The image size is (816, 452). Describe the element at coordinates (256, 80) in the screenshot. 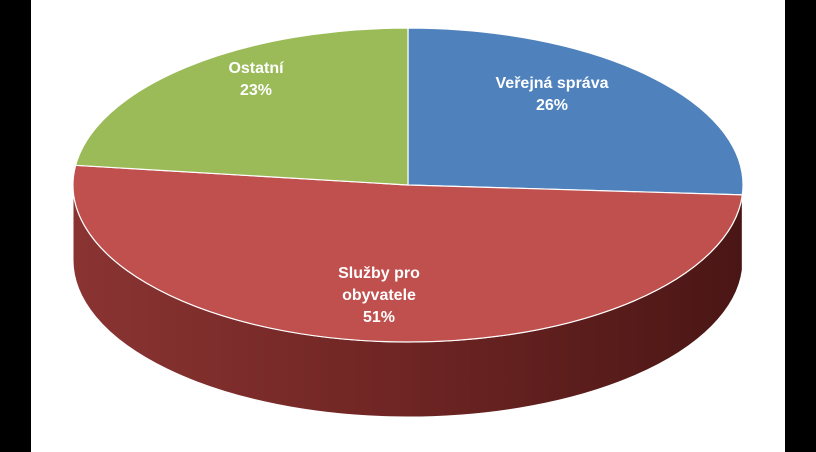

I see `label-ostatni: Ostatní 23%` at that location.